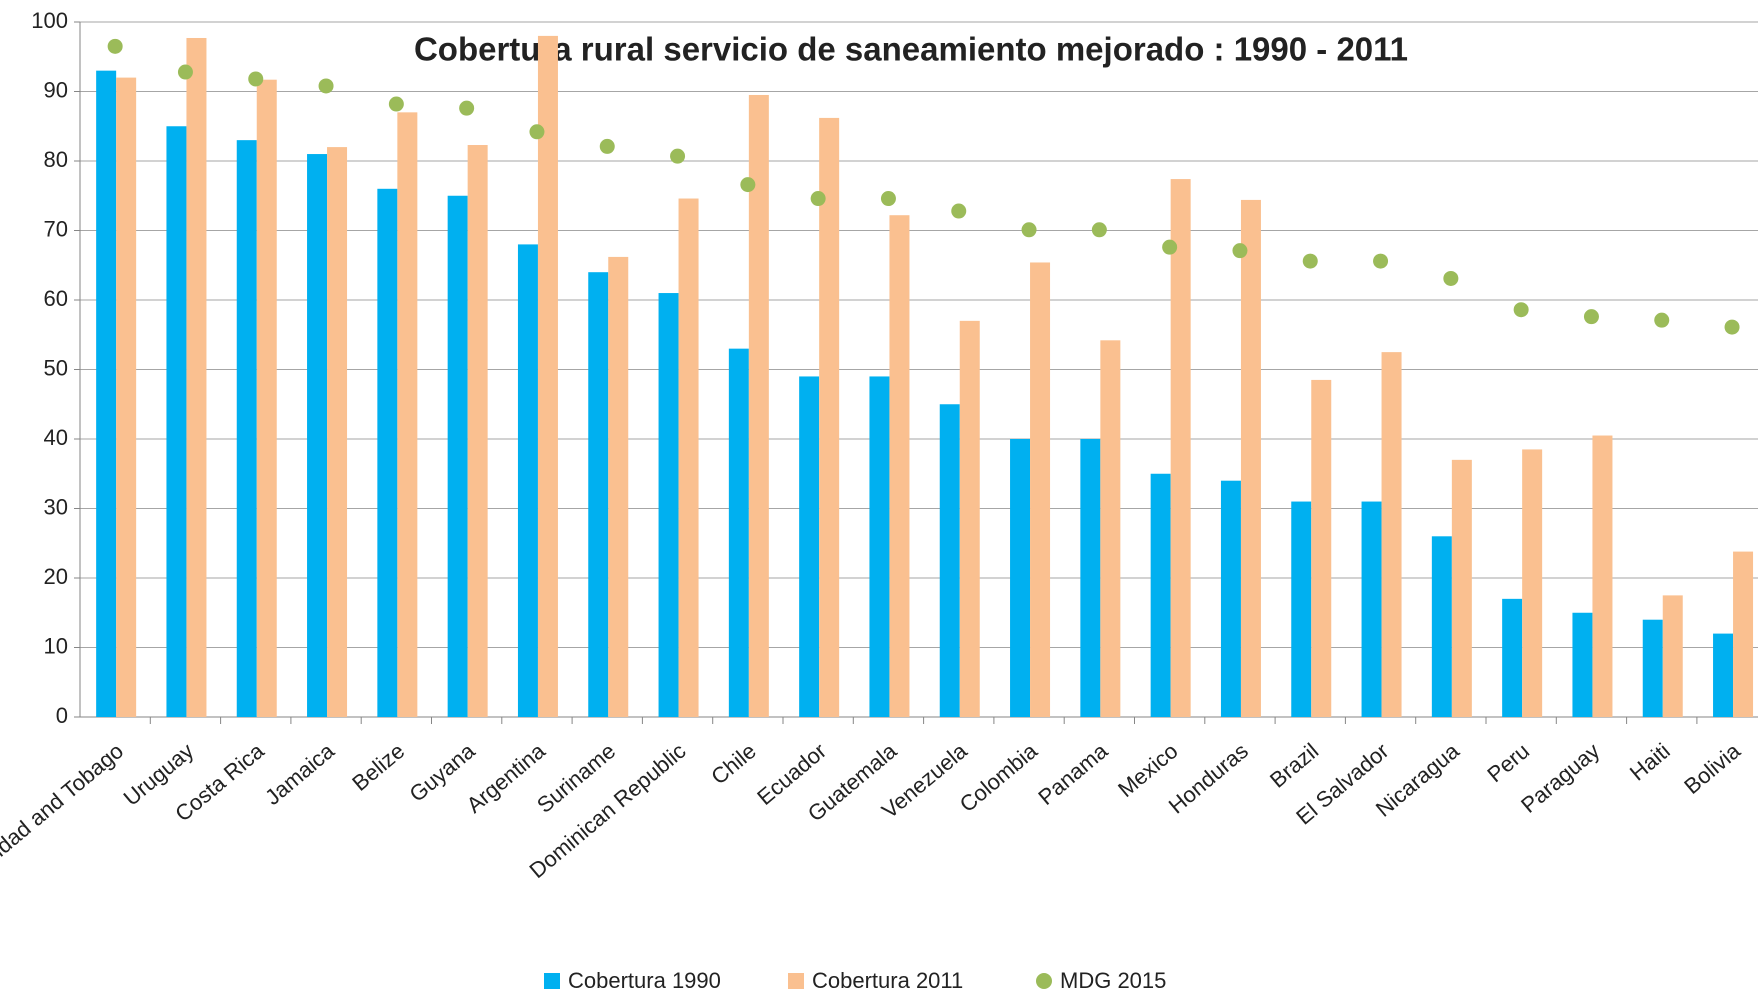  I want to click on y-tick-label: 90, so click(56, 89).